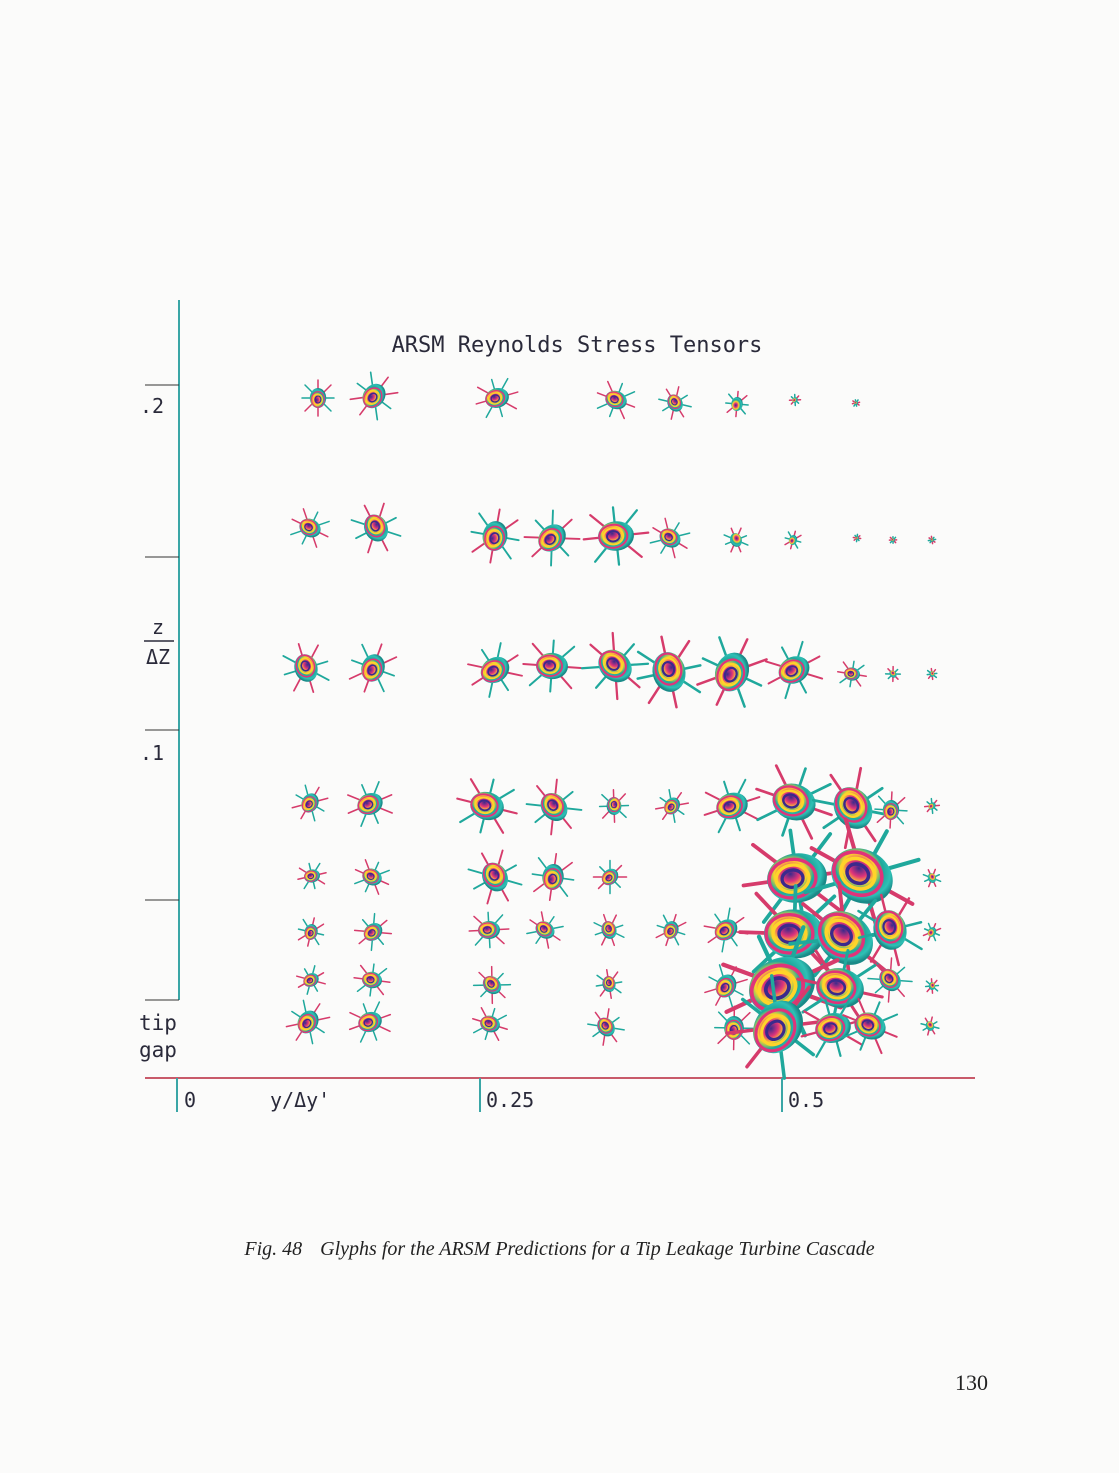 Image resolution: width=1119 pixels, height=1473 pixels. What do you see at coordinates (971, 1382) in the screenshot?
I see `page-number: 130` at bounding box center [971, 1382].